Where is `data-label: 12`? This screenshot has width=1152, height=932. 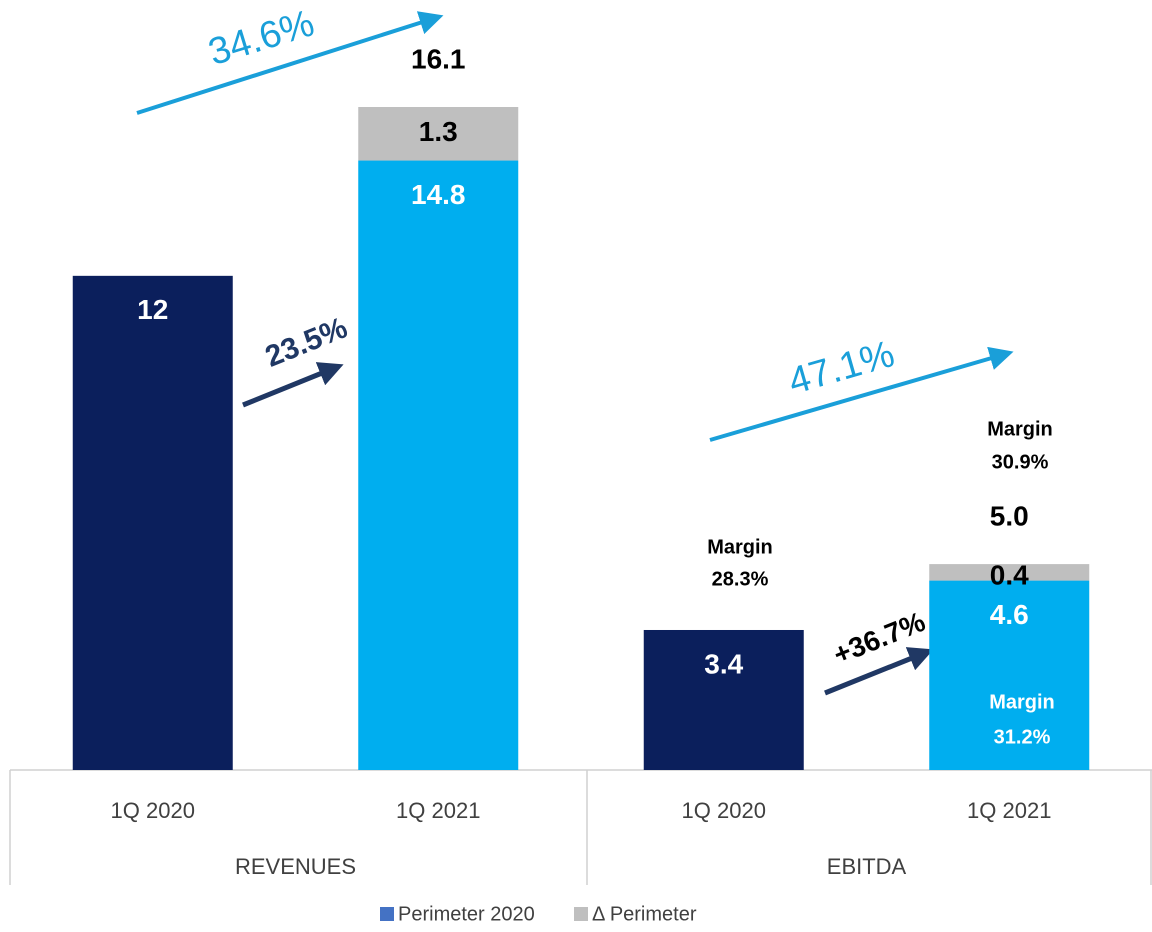 data-label: 12 is located at coordinates (152, 309).